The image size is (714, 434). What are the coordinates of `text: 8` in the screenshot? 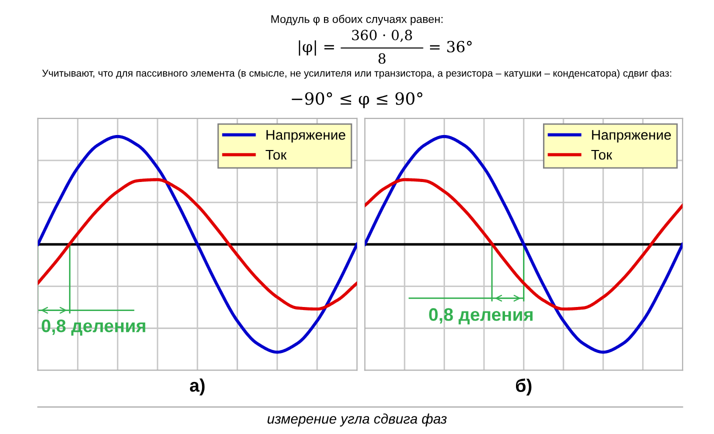 It's located at (382, 58).